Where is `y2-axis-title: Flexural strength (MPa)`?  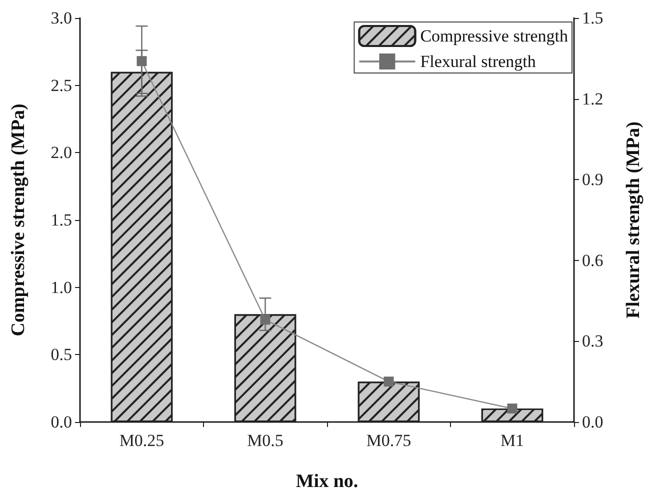
y2-axis-title: Flexural strength (MPa) is located at coordinates (633, 220).